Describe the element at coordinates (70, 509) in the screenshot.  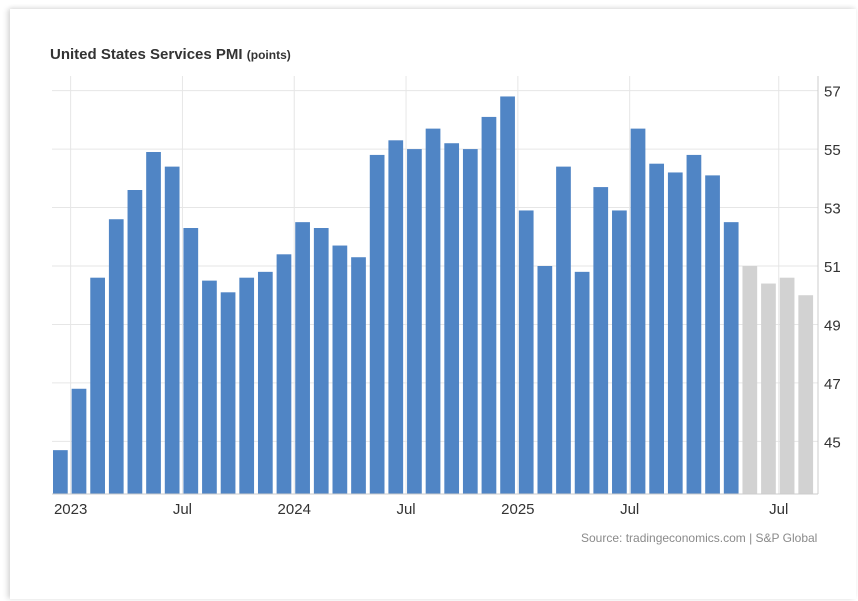
I see `x-tick-label: 2023` at that location.